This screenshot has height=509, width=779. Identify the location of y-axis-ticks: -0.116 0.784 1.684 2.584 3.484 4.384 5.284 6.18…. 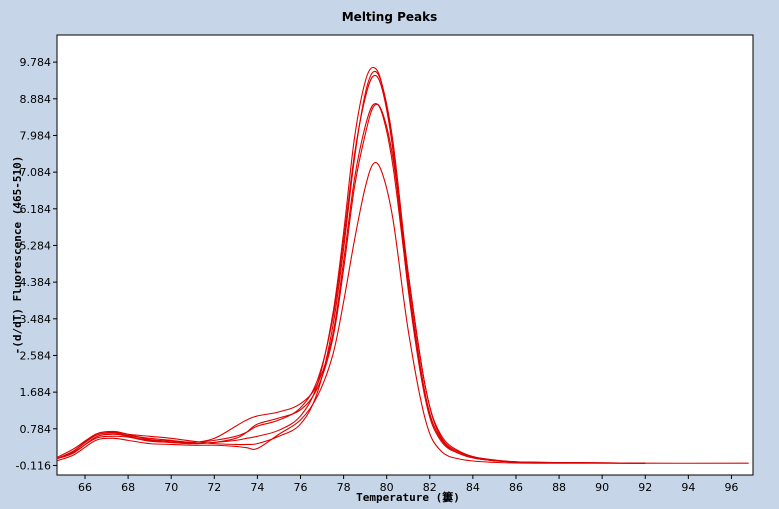
(36, 264).